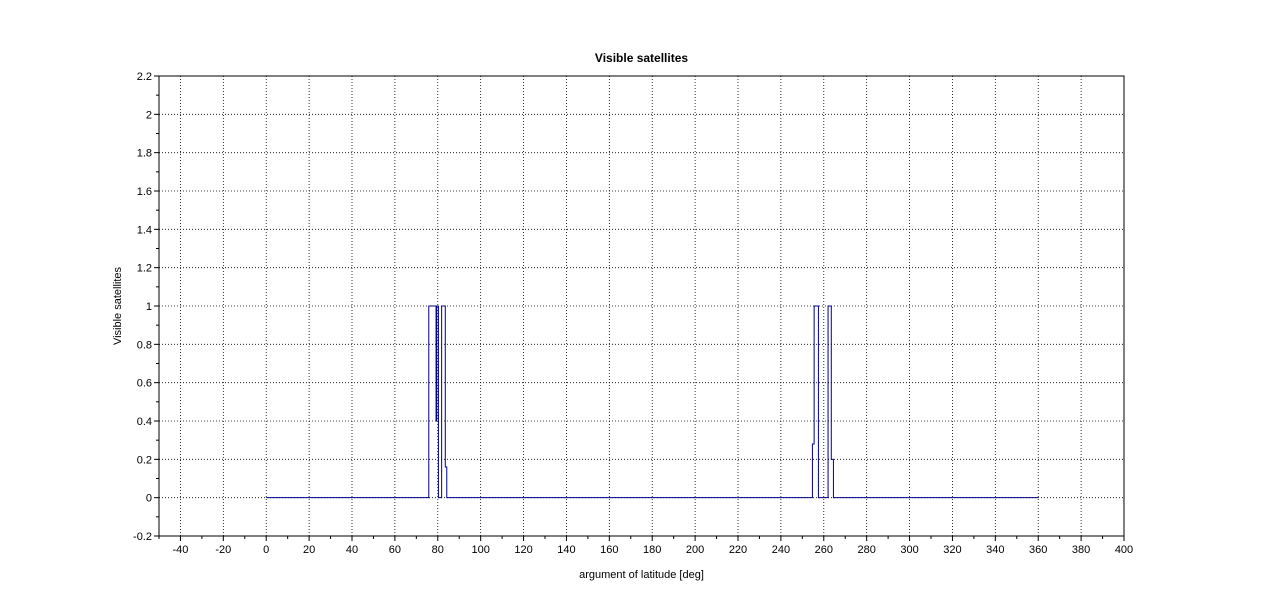 The width and height of the screenshot is (1284, 613). Describe the element at coordinates (609, 550) in the screenshot. I see `x-tick-label: 160` at that location.